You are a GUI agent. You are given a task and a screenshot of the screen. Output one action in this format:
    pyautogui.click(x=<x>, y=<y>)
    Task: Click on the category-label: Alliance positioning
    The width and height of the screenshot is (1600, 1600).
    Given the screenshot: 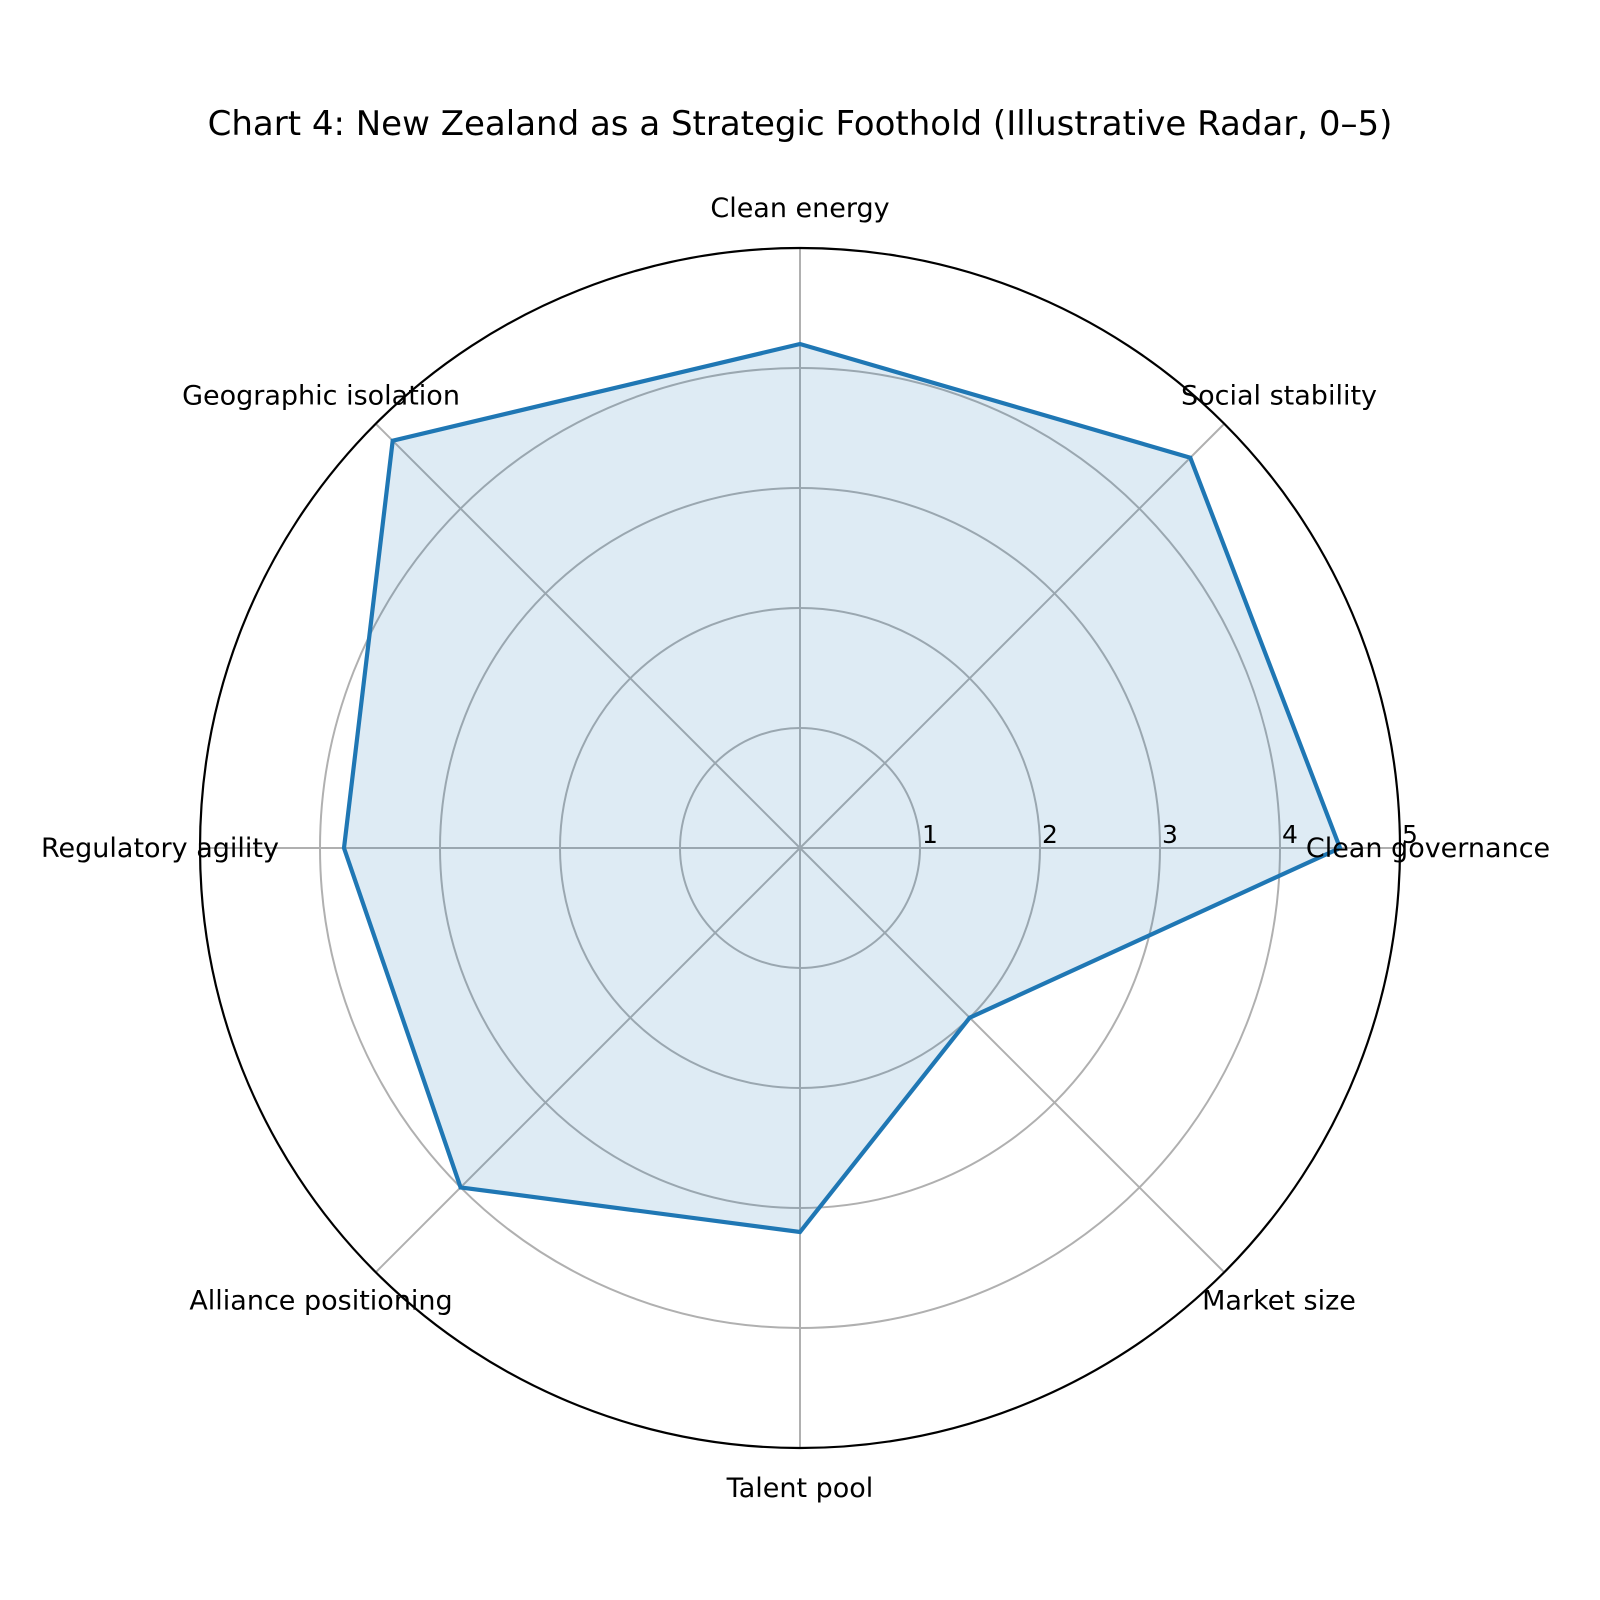 What is the action you would take?
    pyautogui.click(x=320, y=1301)
    